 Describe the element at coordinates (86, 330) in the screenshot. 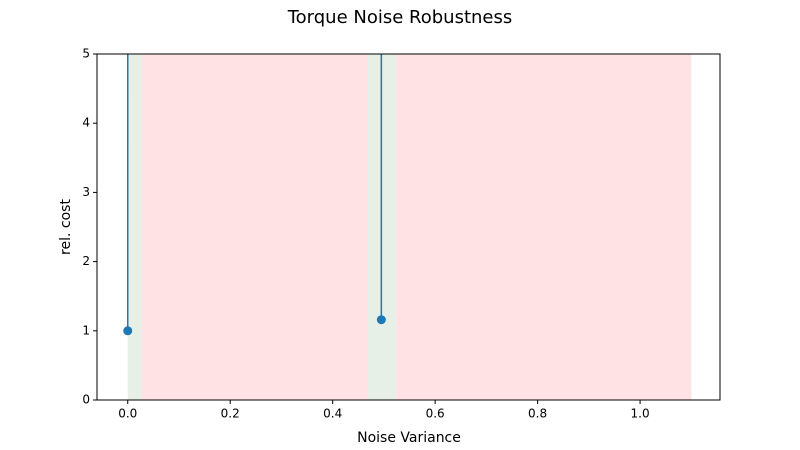

I see `y-tick-label: 1` at that location.